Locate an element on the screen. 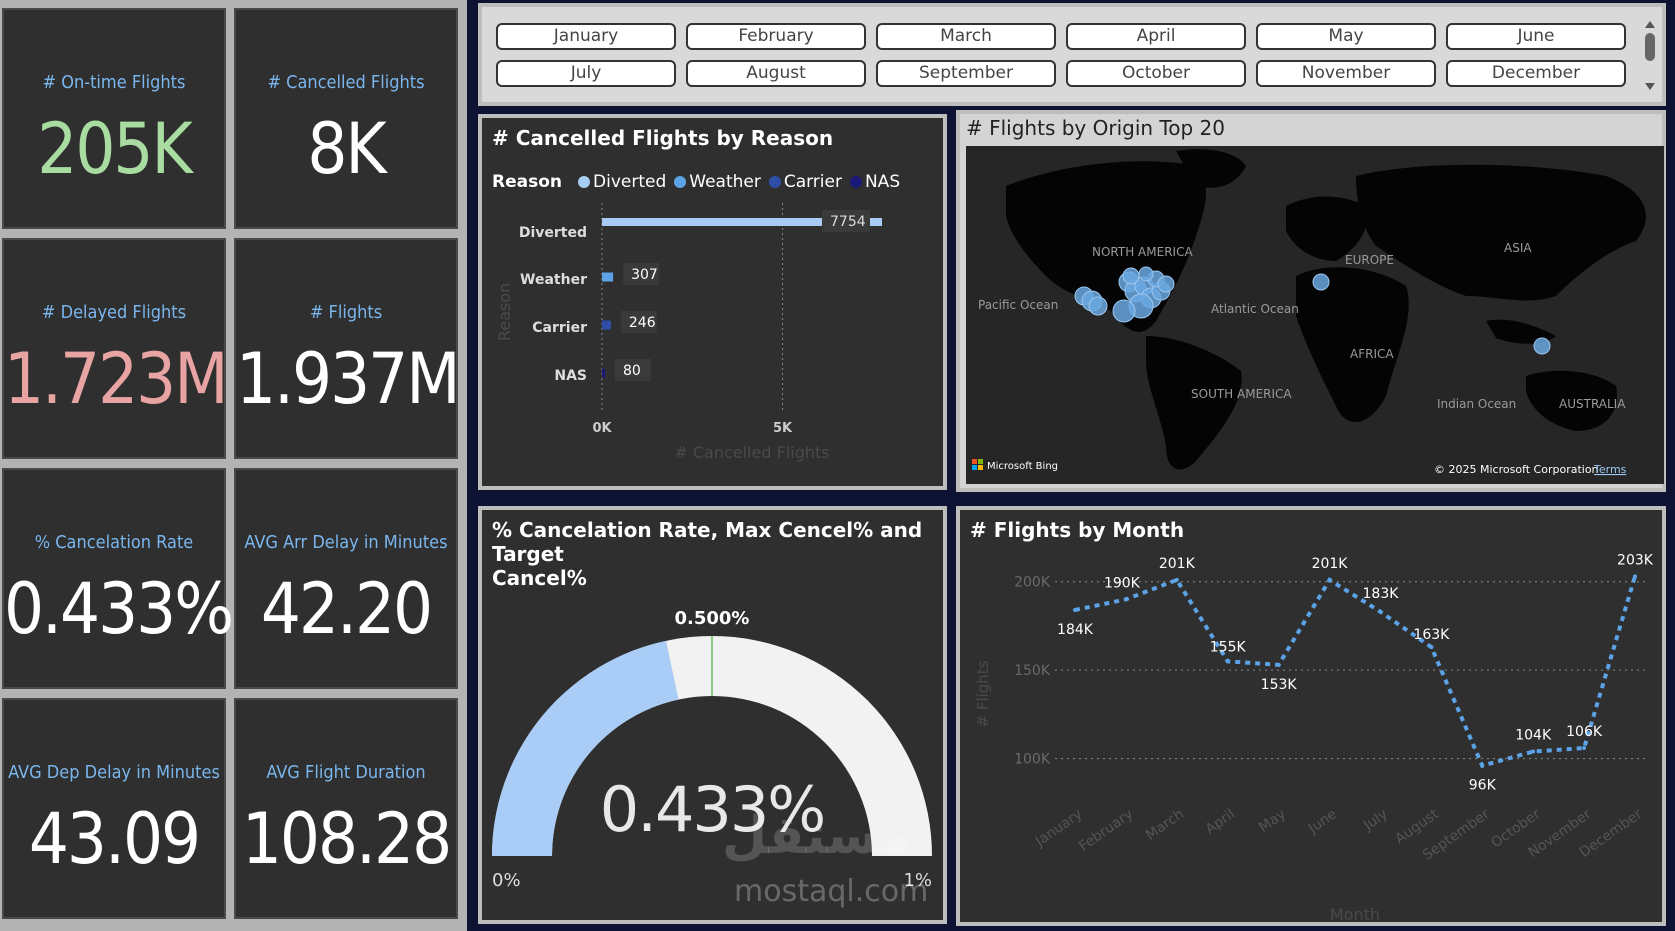 The width and height of the screenshot is (1675, 931). data-label: 104K is located at coordinates (1533, 736).